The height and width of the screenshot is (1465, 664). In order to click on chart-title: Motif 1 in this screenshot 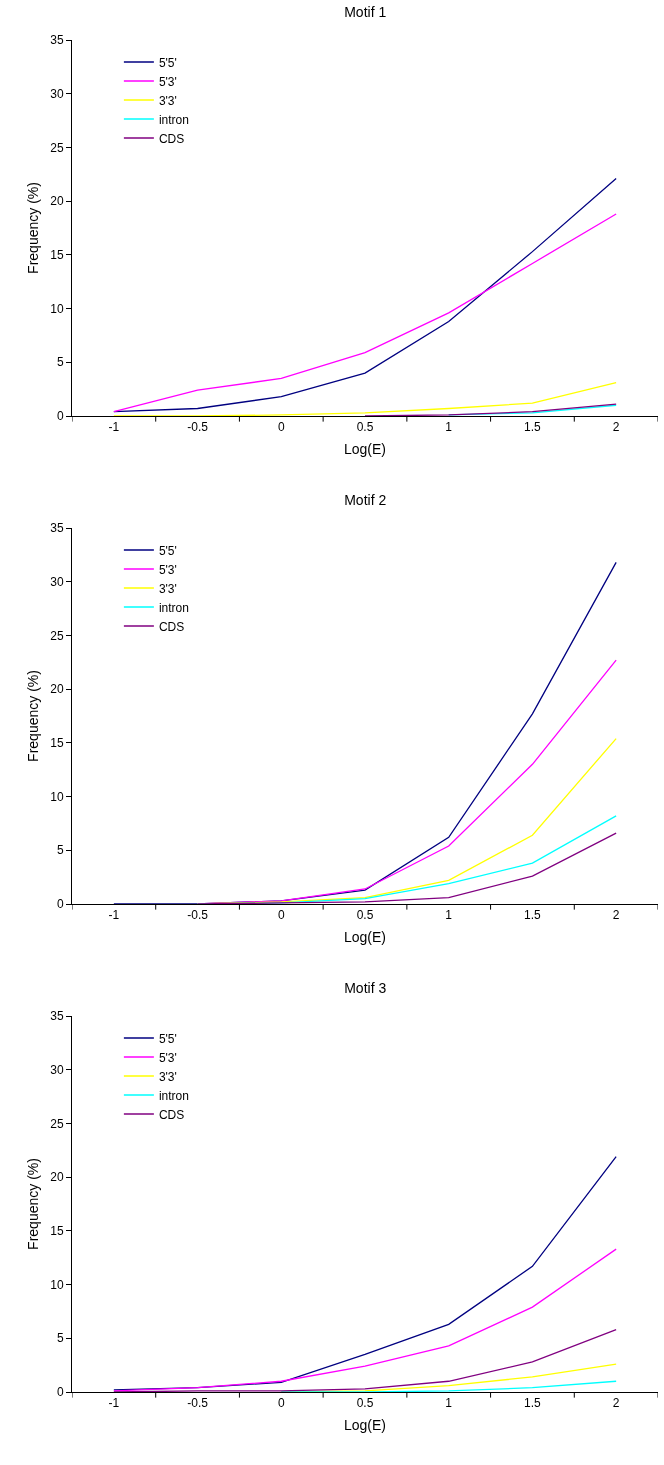, I will do `click(365, 12)`.